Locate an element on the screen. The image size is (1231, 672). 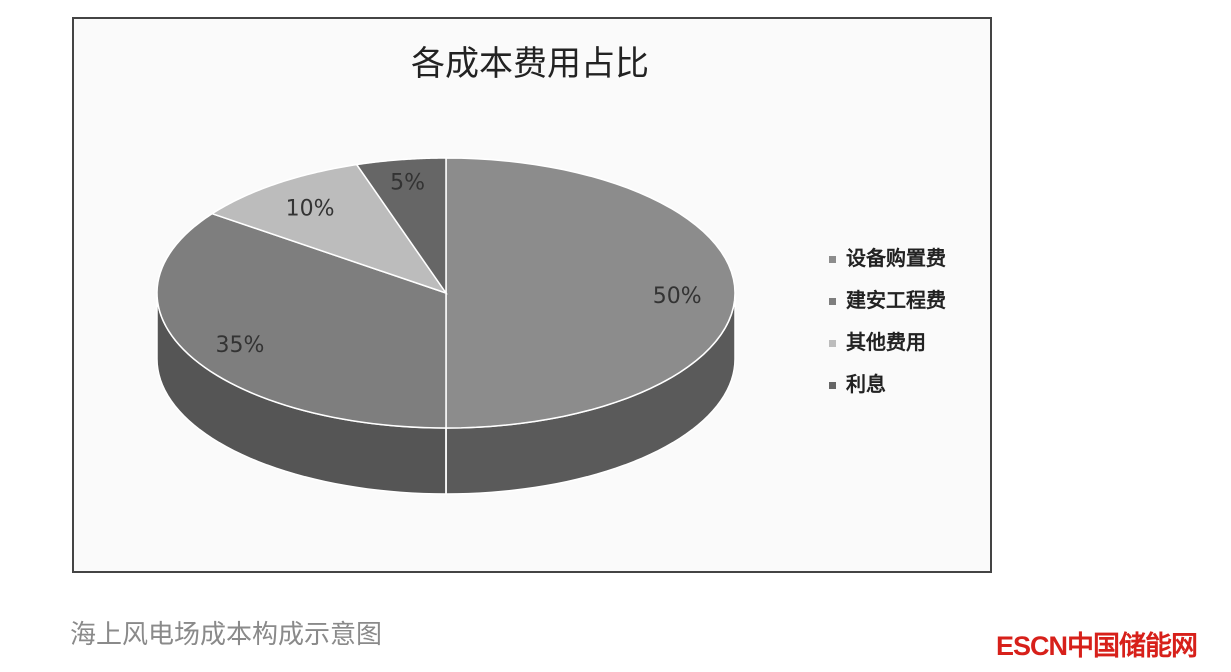
chart-title: 各成本费用占比 is located at coordinates (530, 64).